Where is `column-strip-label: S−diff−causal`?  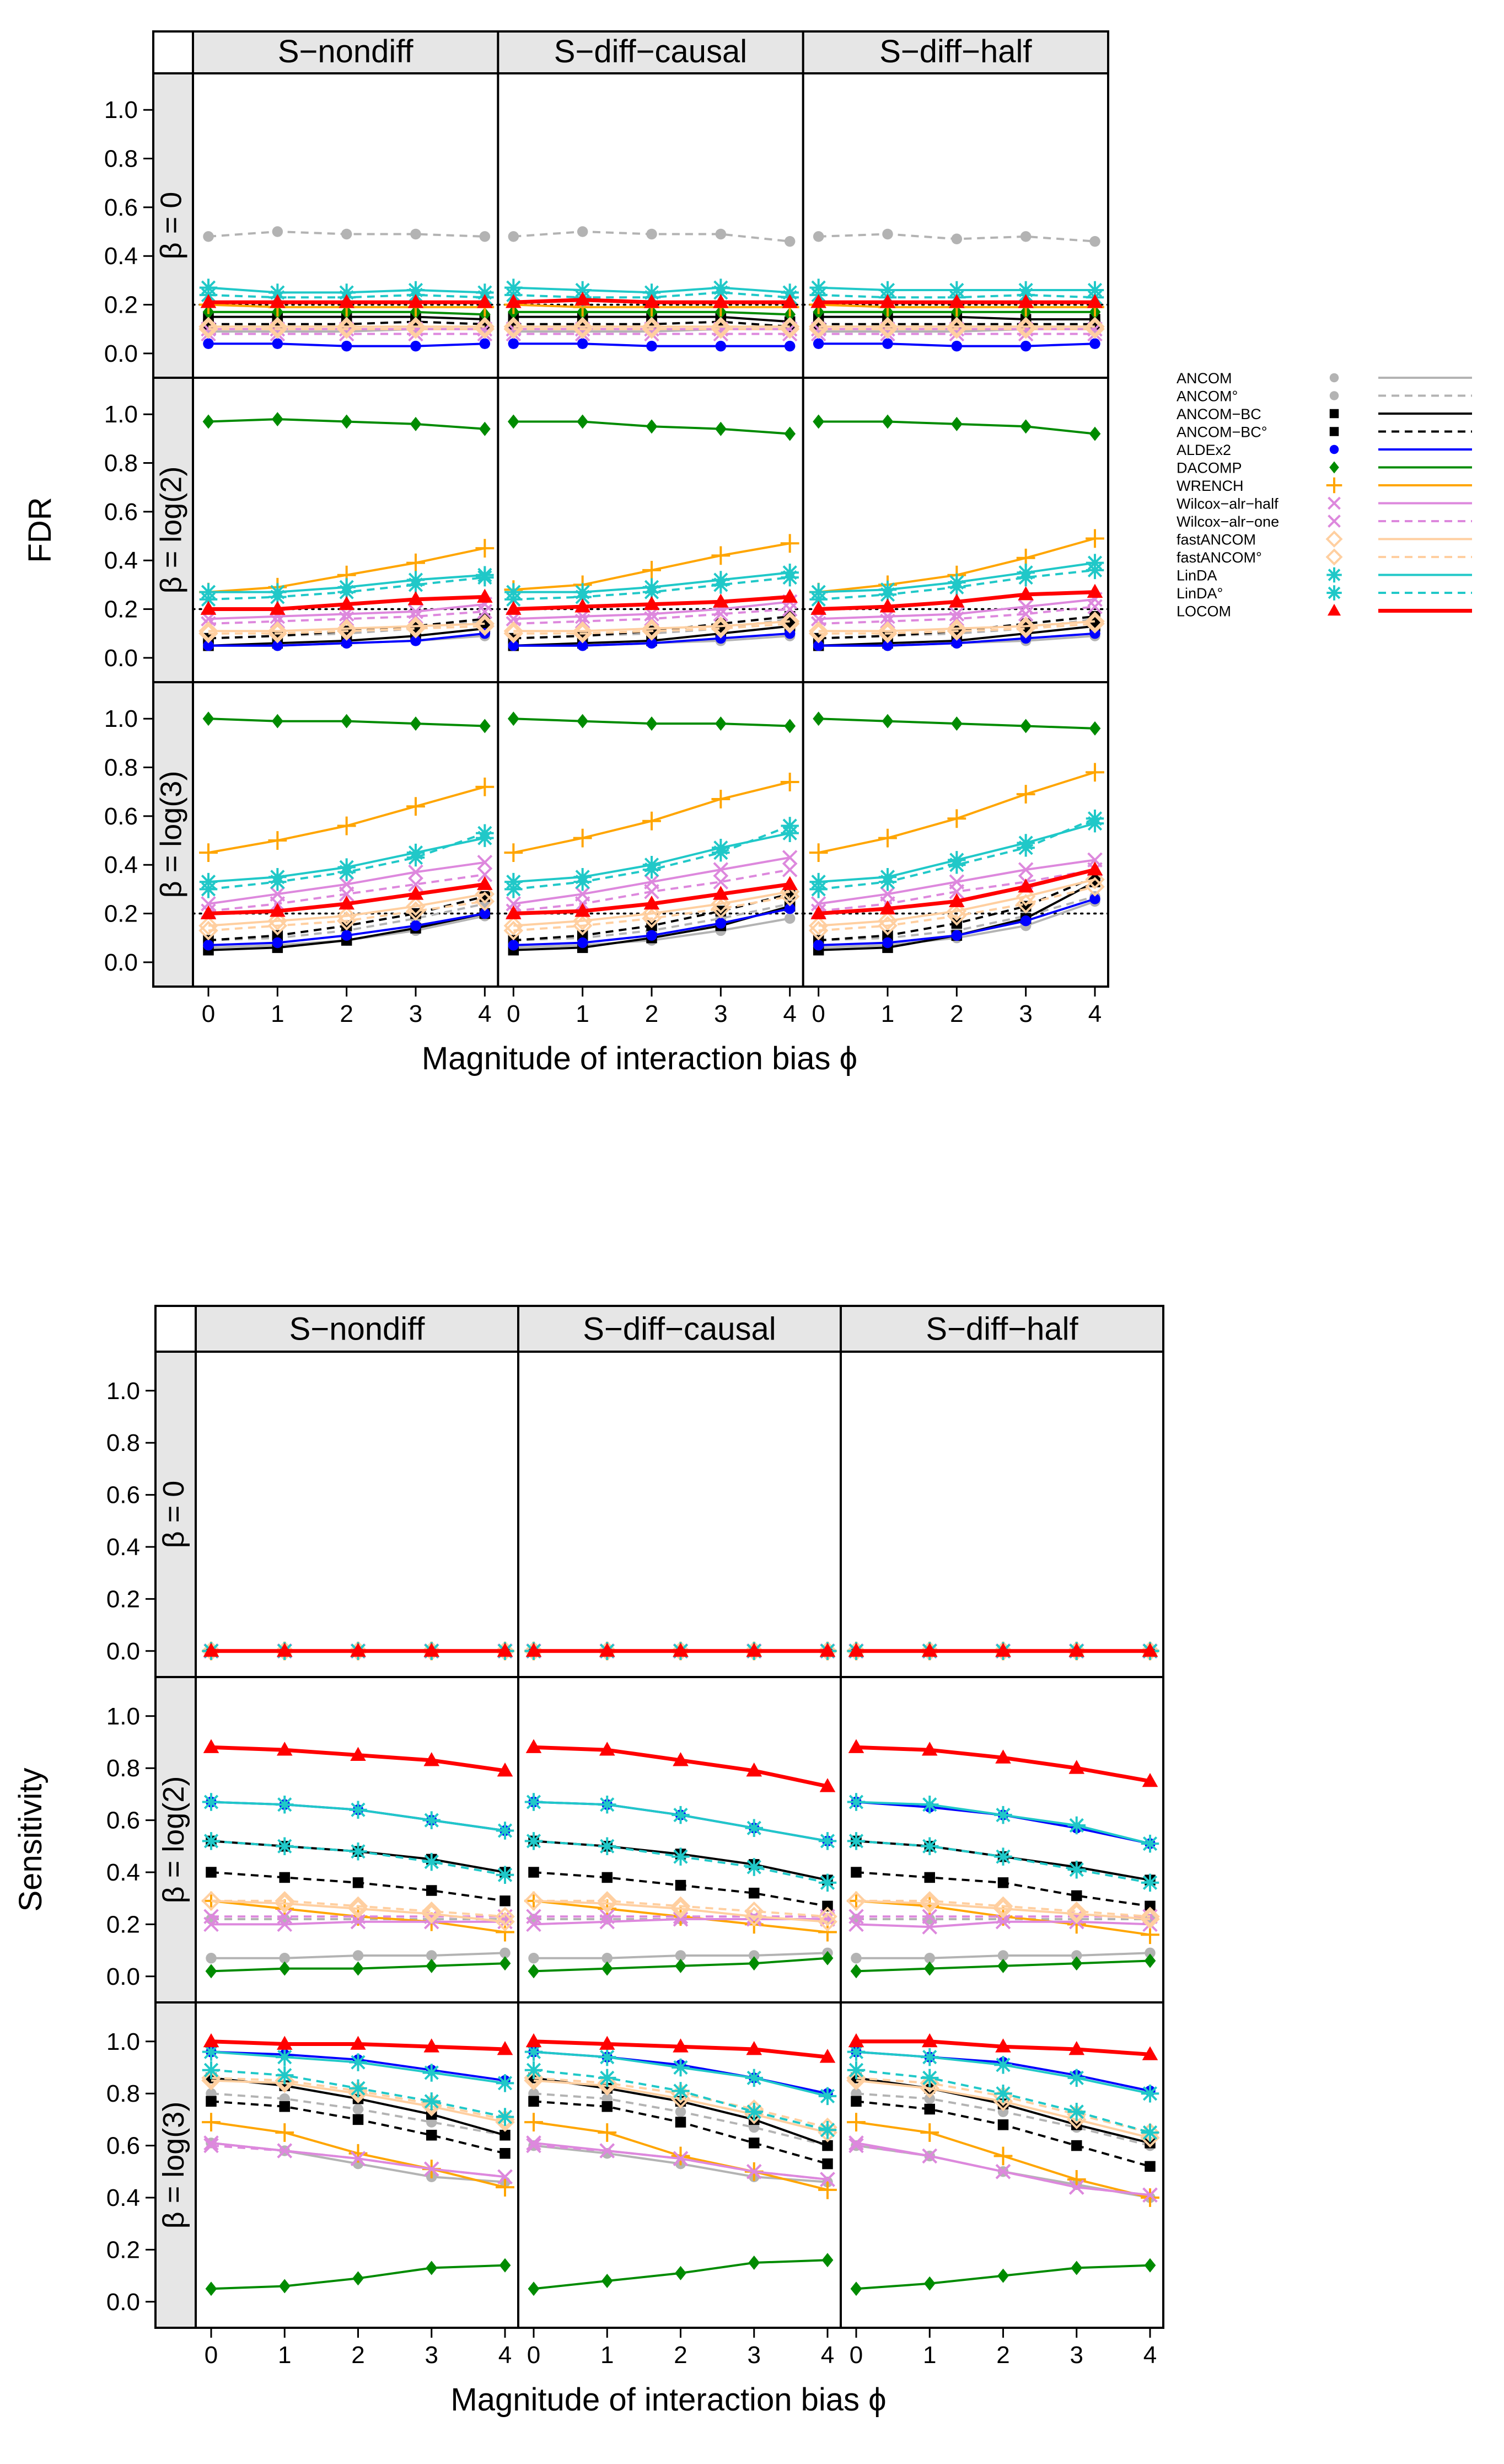
column-strip-label: S−diff−causal is located at coordinates (650, 51).